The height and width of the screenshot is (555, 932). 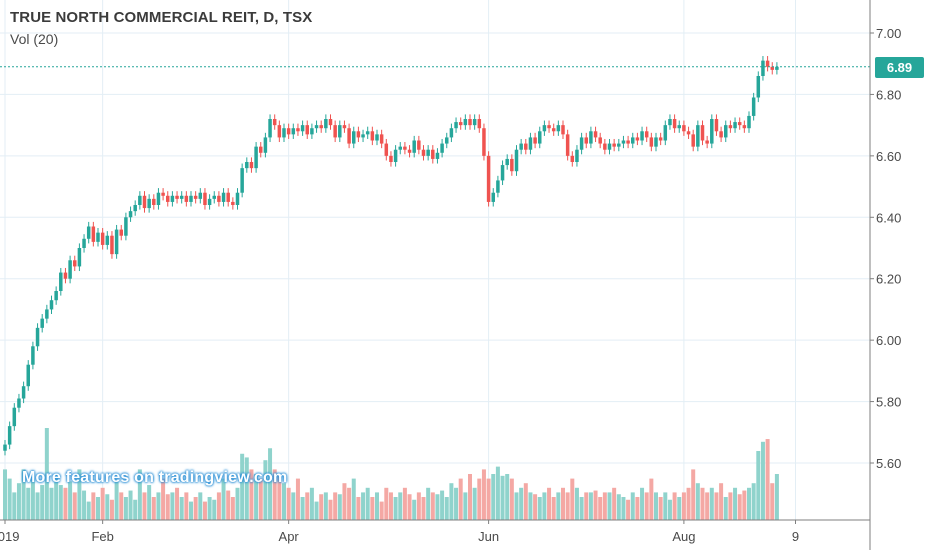 I want to click on x-tick-label: Apr, so click(x=289, y=536).